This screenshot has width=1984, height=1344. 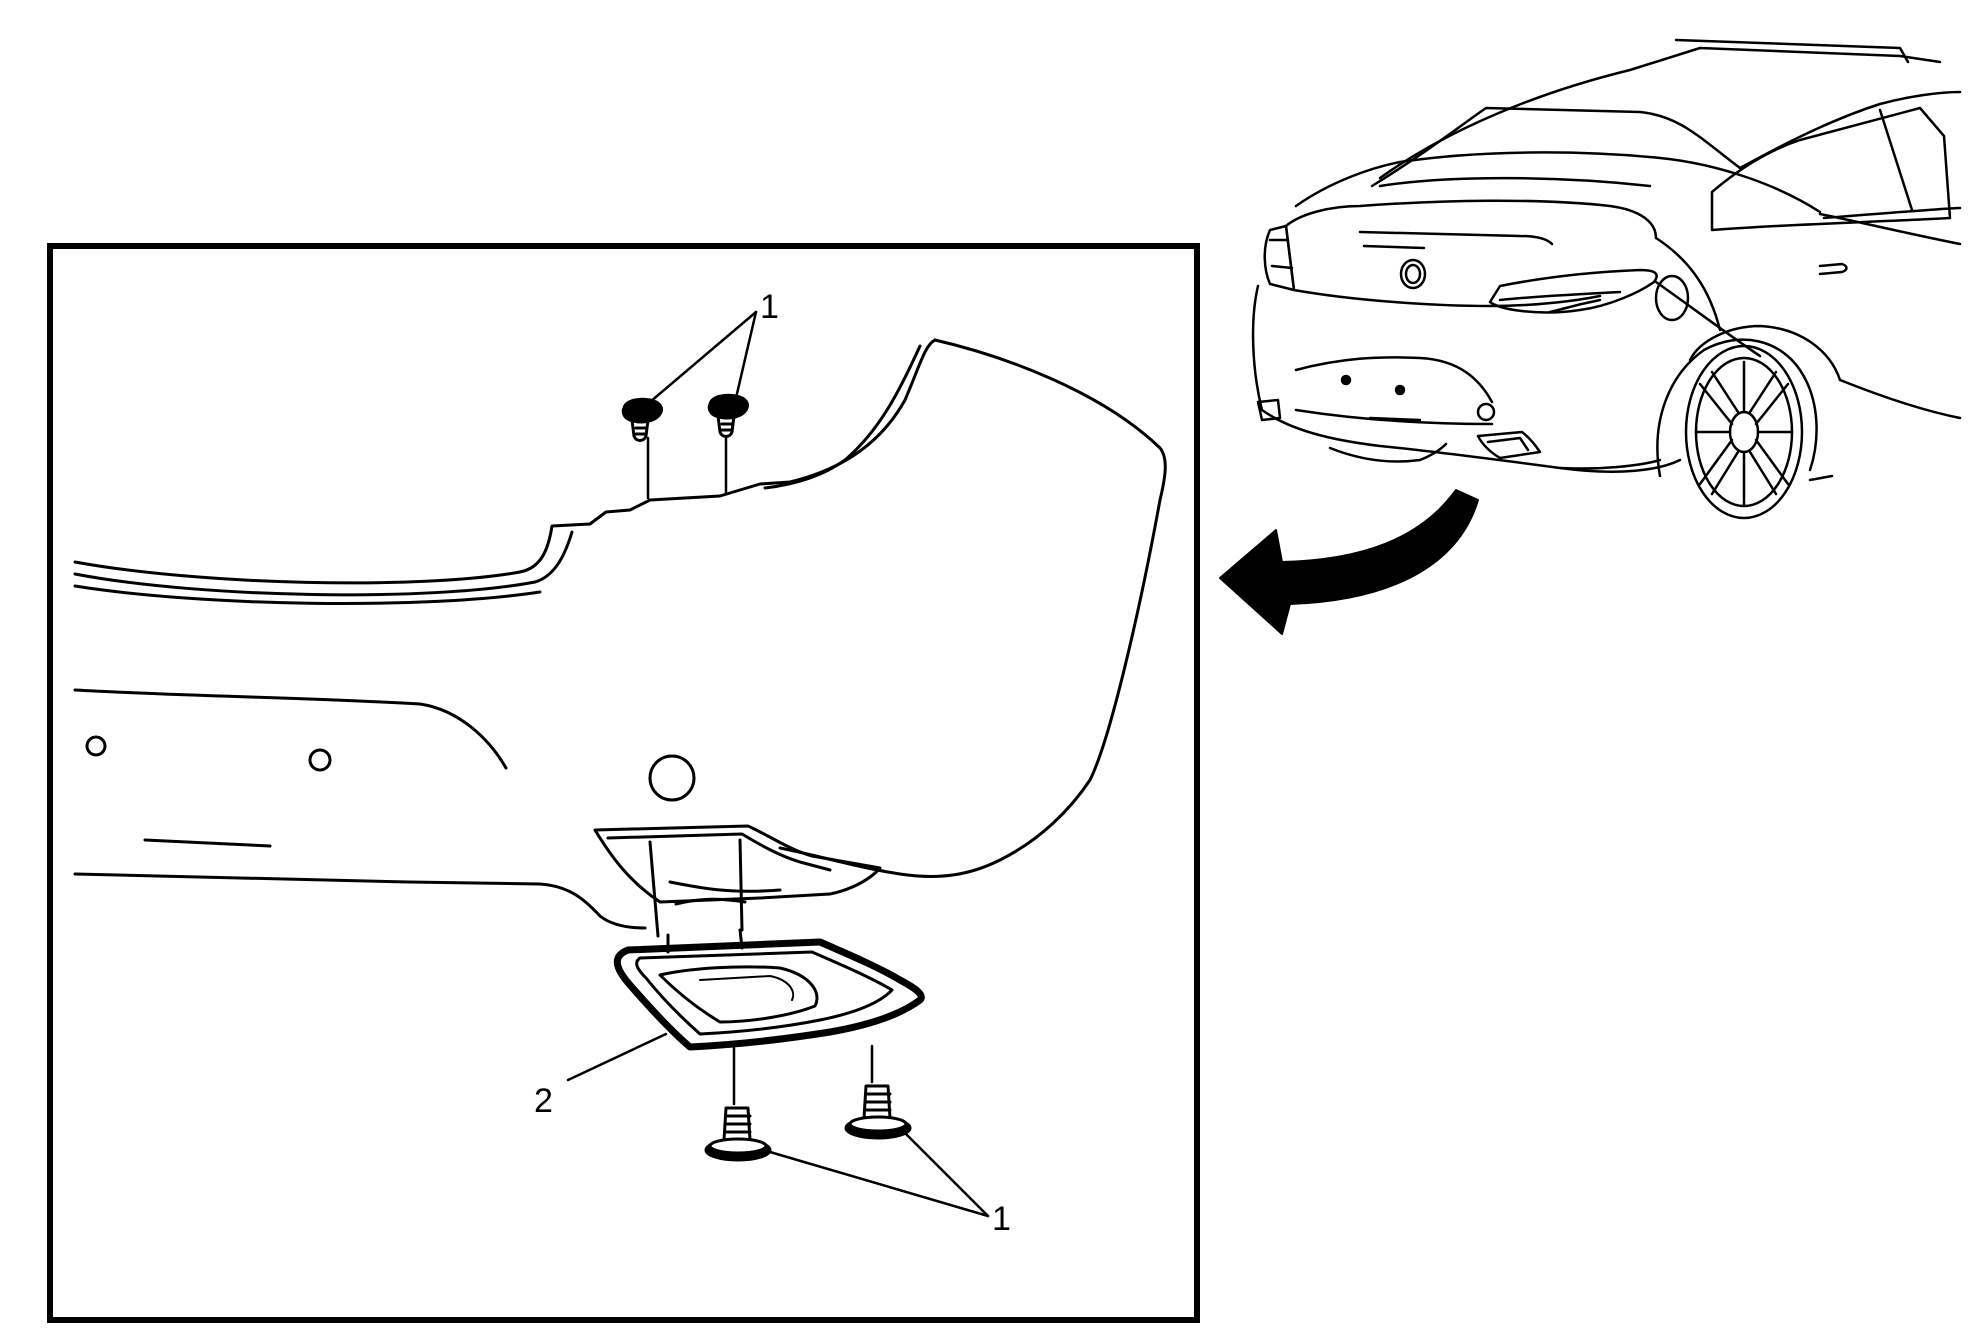 What do you see at coordinates (642, 419) in the screenshot?
I see `retainer-top-left` at bounding box center [642, 419].